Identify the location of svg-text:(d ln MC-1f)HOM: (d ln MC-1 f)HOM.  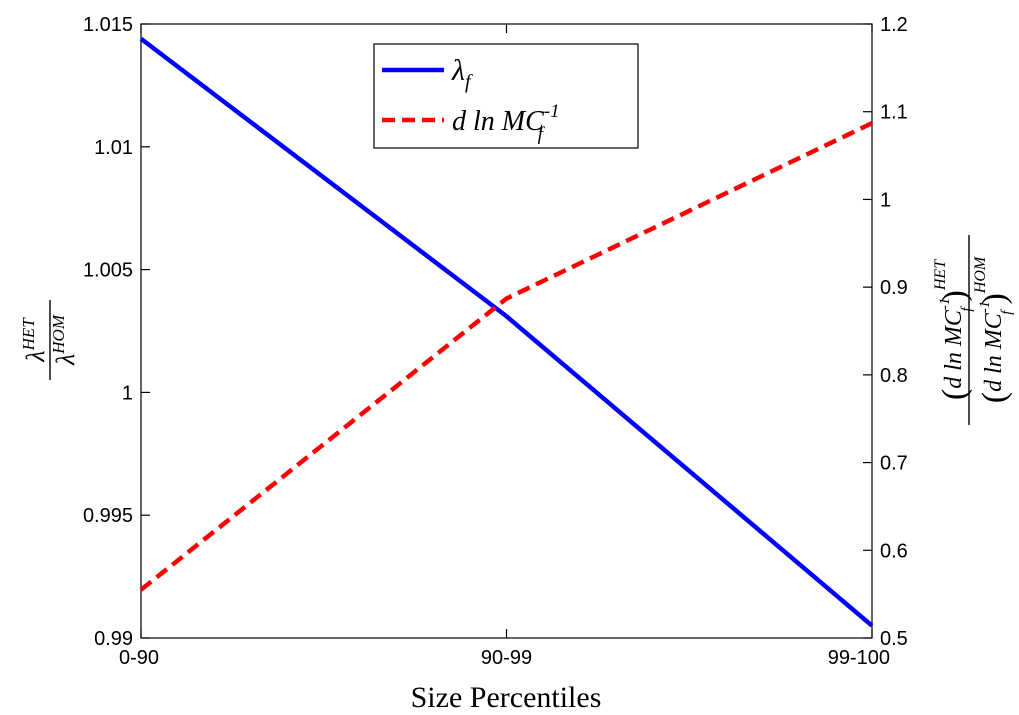
(993, 329).